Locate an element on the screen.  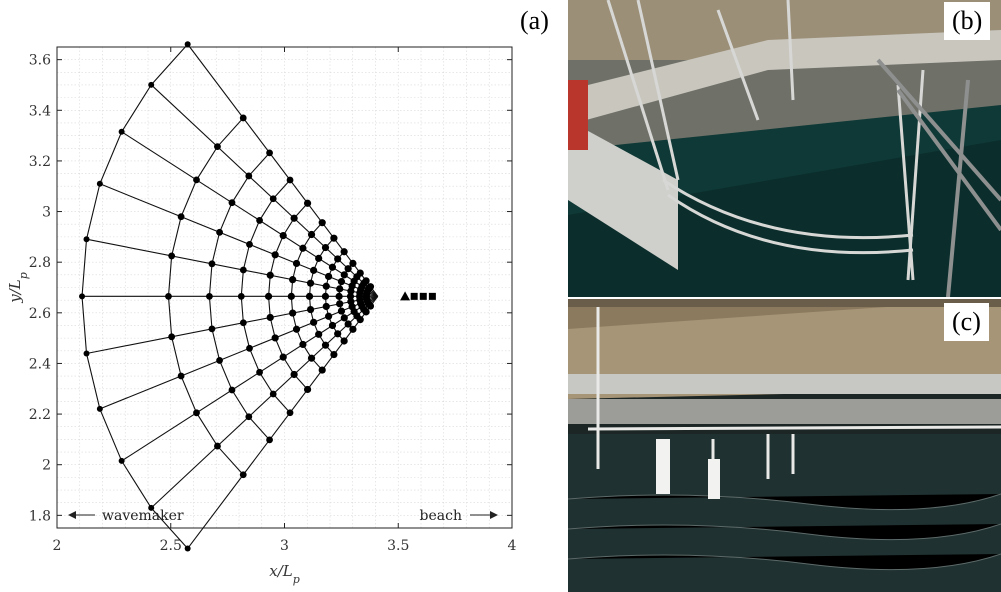
y-tick-label: 2.8 is located at coordinates (40, 263).